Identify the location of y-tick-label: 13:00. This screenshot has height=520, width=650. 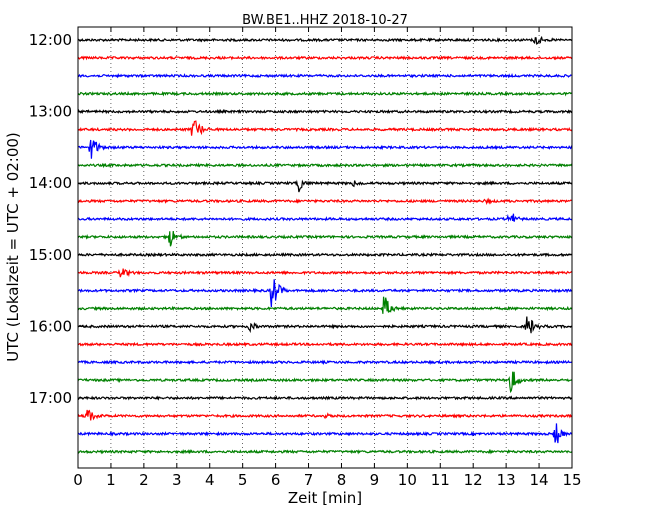
(50, 112).